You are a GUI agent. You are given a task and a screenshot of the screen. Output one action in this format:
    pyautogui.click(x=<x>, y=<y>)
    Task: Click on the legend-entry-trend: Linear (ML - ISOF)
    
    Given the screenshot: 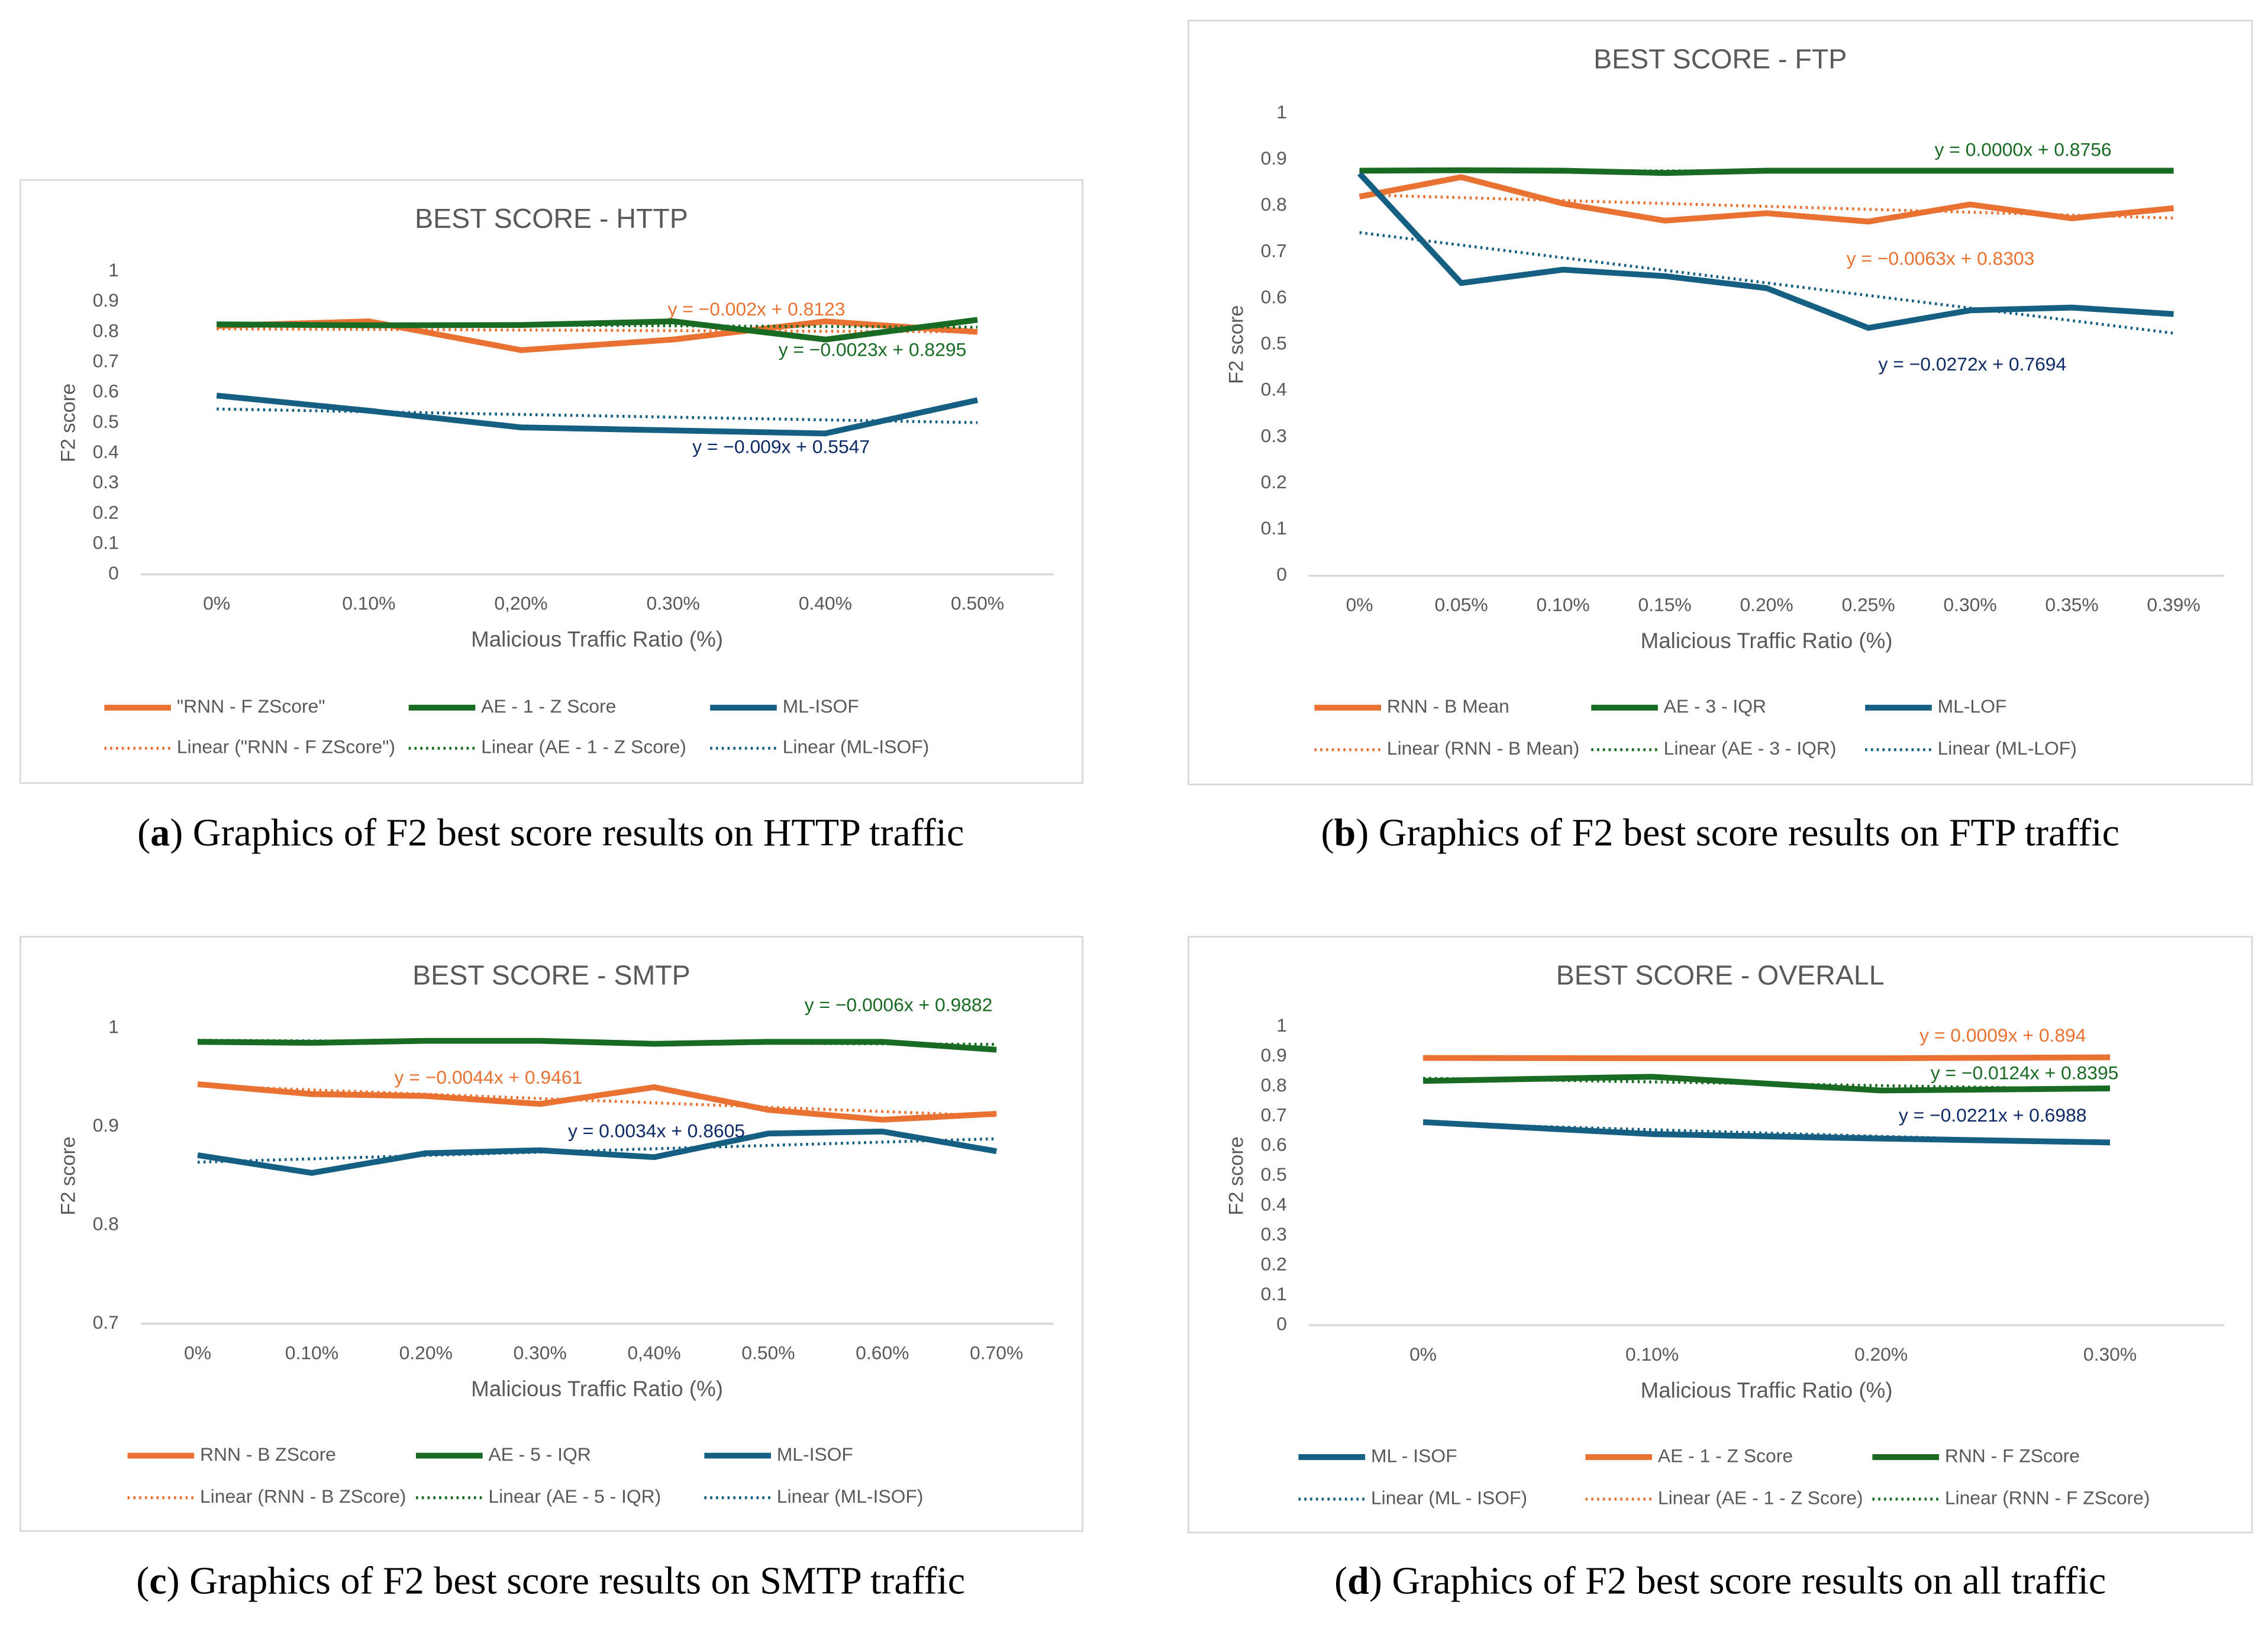 What is the action you would take?
    pyautogui.click(x=1449, y=1497)
    